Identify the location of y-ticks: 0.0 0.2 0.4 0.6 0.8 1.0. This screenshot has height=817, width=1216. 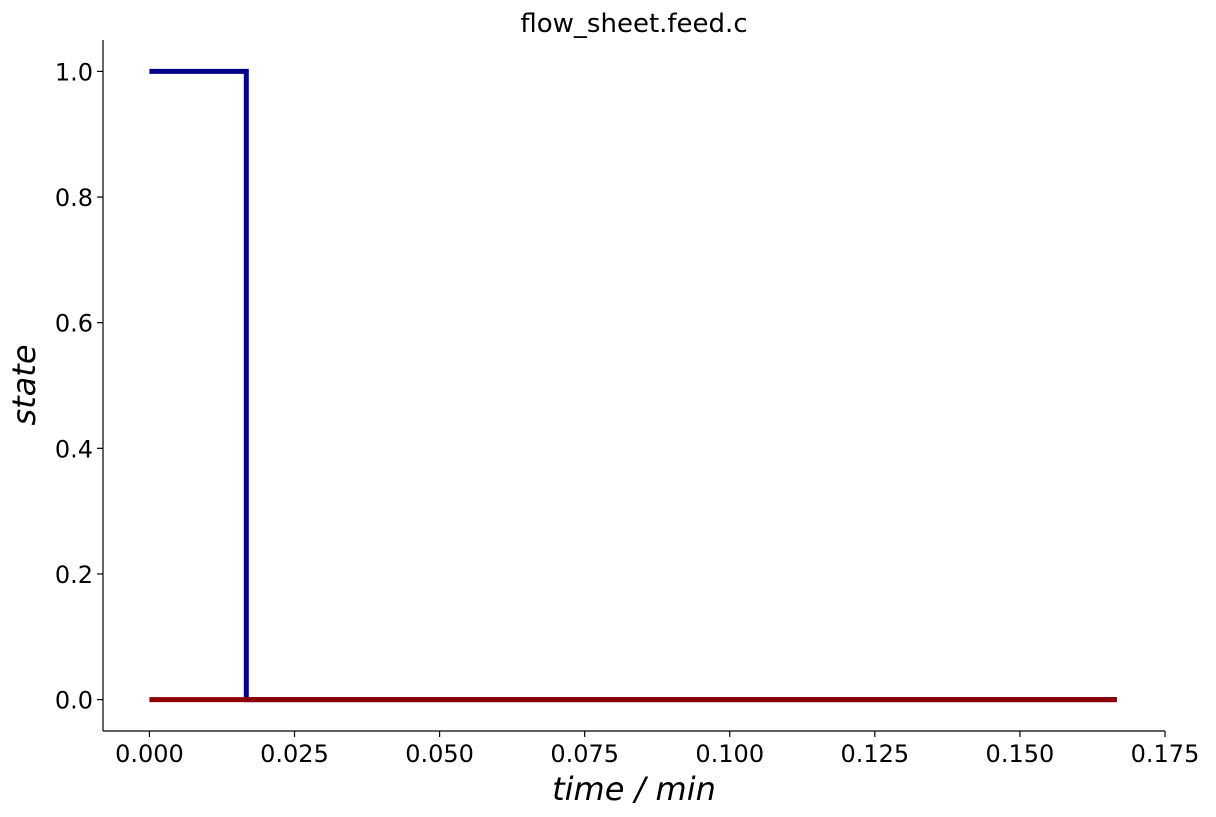
(79, 386).